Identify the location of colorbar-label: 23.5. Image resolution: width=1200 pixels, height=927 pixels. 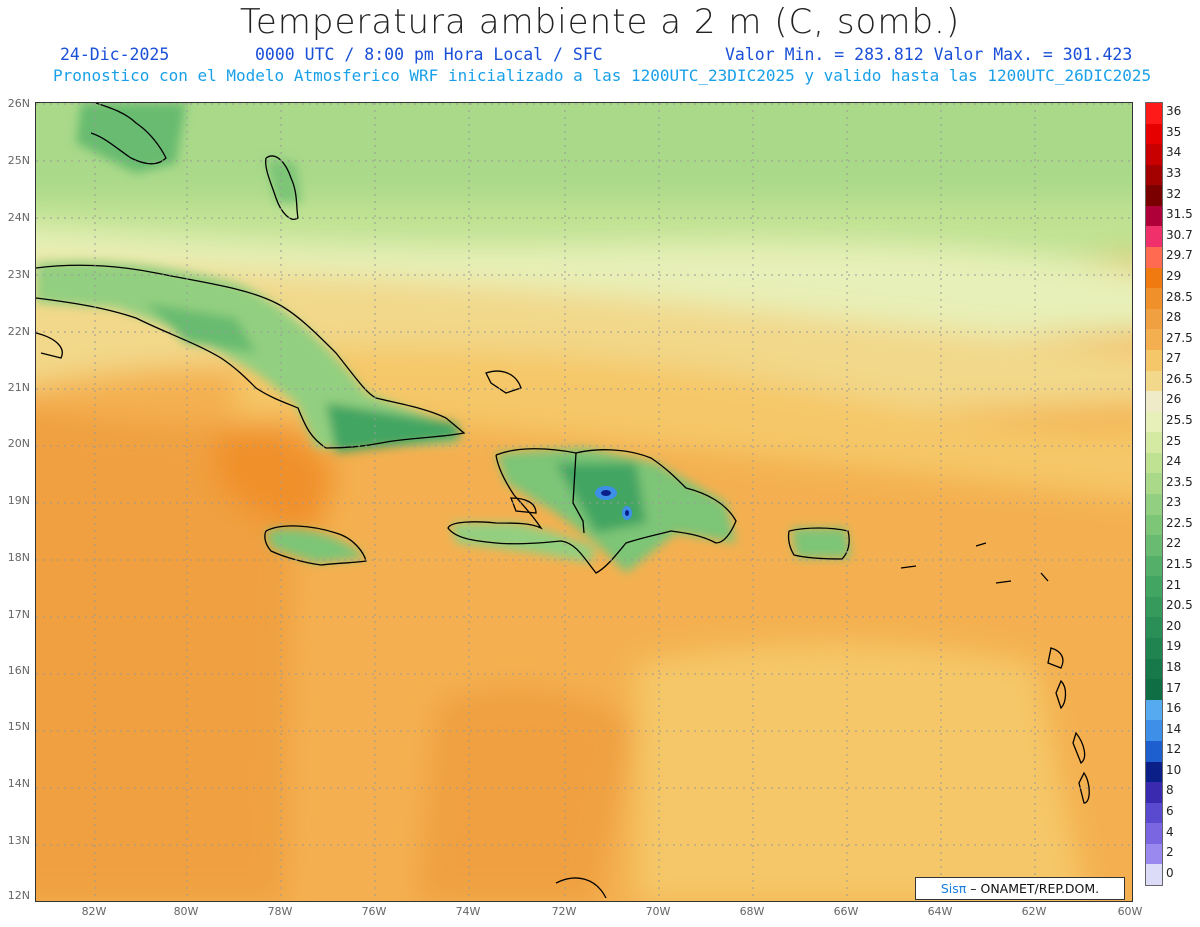
(1179, 481).